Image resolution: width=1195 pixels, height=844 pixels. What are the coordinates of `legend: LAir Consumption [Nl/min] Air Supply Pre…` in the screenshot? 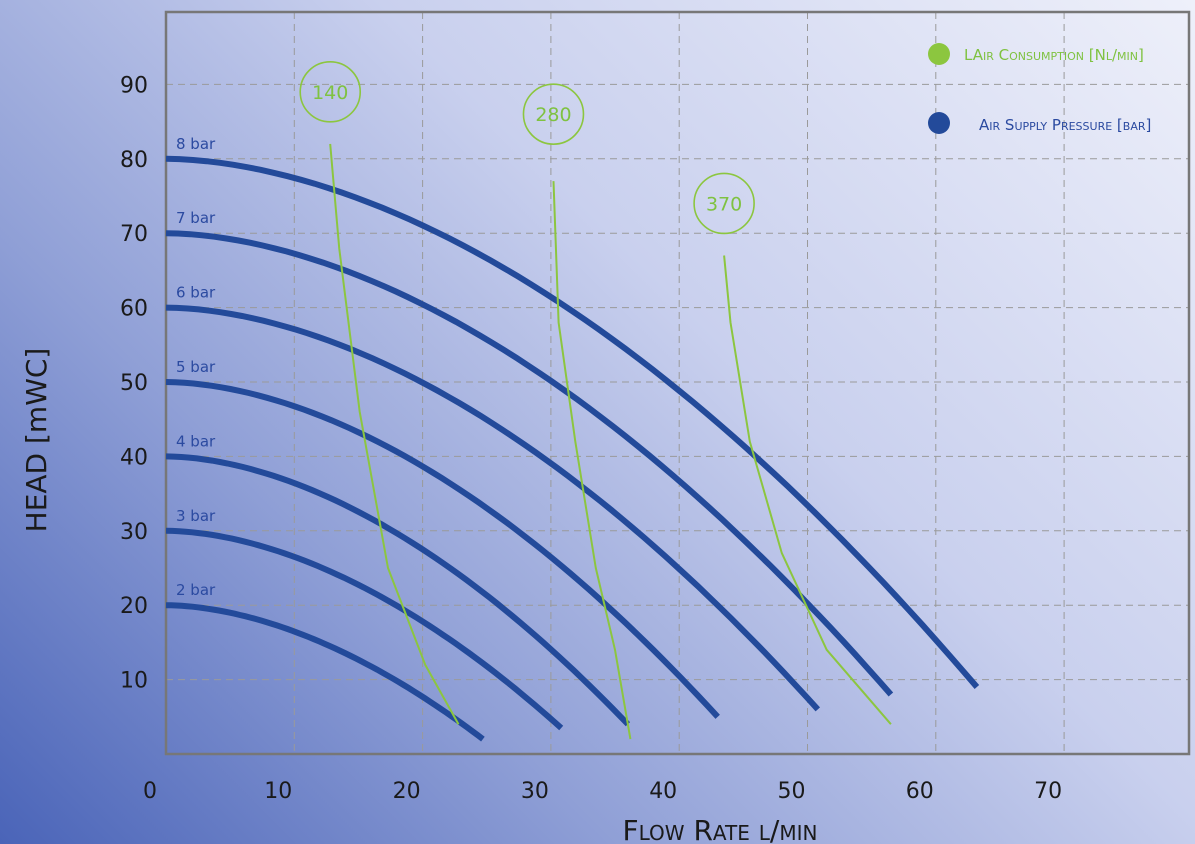 It's located at (1039, 88).